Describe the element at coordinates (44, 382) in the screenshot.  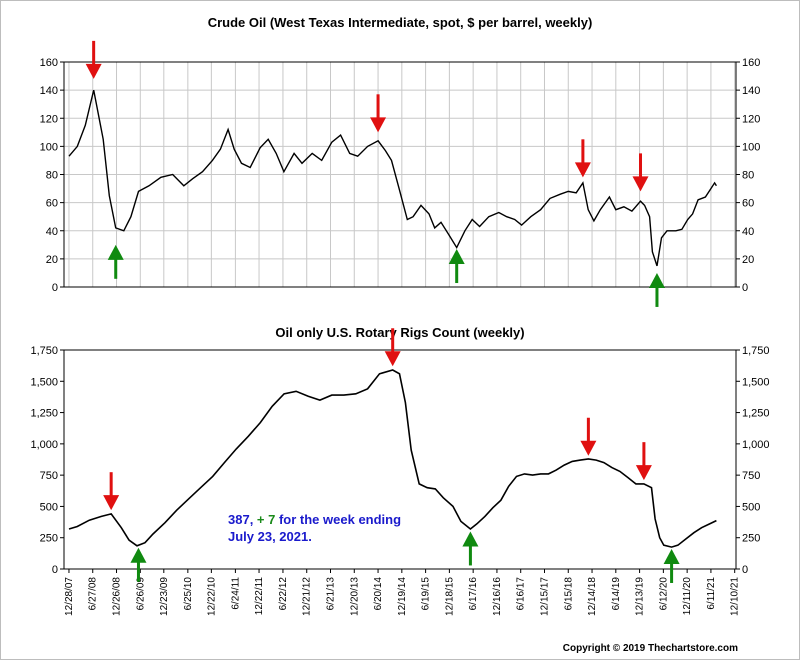
I see `y-tick-label-left: 1,500` at that location.